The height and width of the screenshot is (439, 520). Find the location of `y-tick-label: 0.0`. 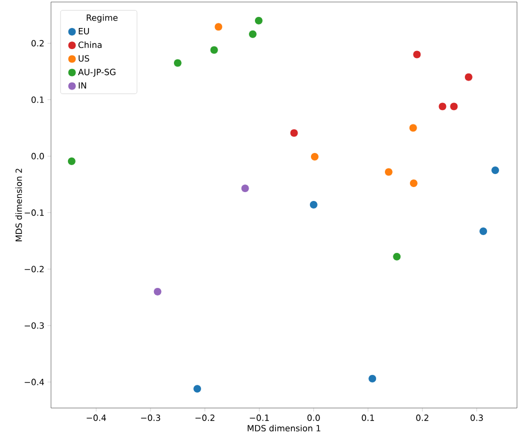

y-tick-label: 0.0 is located at coordinates (38, 156).